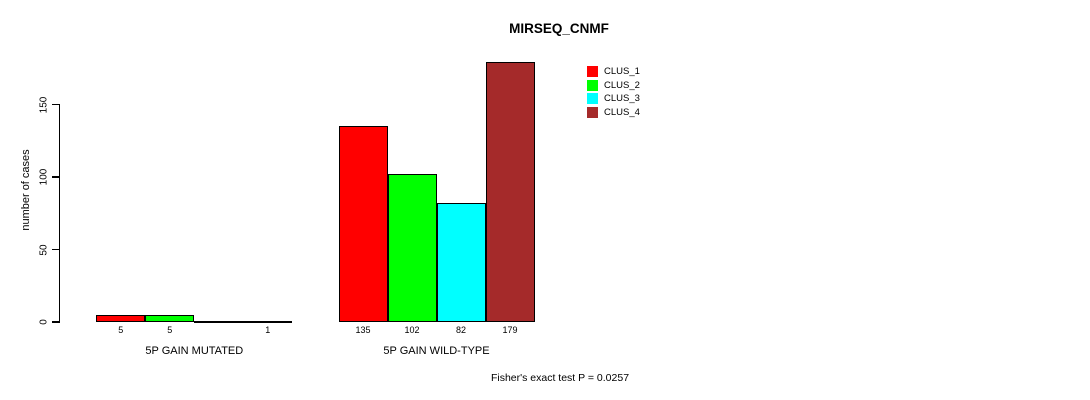 The width and height of the screenshot is (1090, 400). What do you see at coordinates (622, 99) in the screenshot?
I see `legend-item-label: CLUS_3` at bounding box center [622, 99].